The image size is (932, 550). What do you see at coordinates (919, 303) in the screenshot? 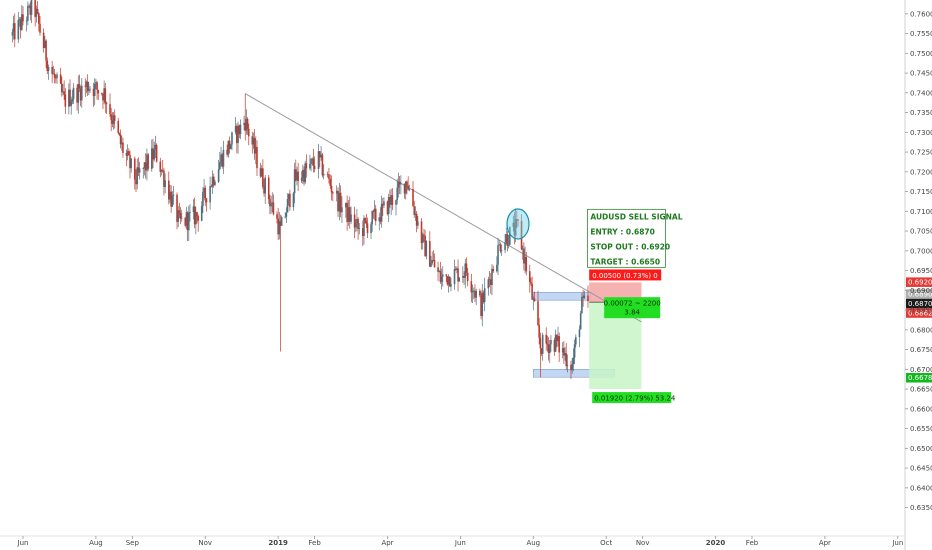
I see `price-tag` at bounding box center [919, 303].